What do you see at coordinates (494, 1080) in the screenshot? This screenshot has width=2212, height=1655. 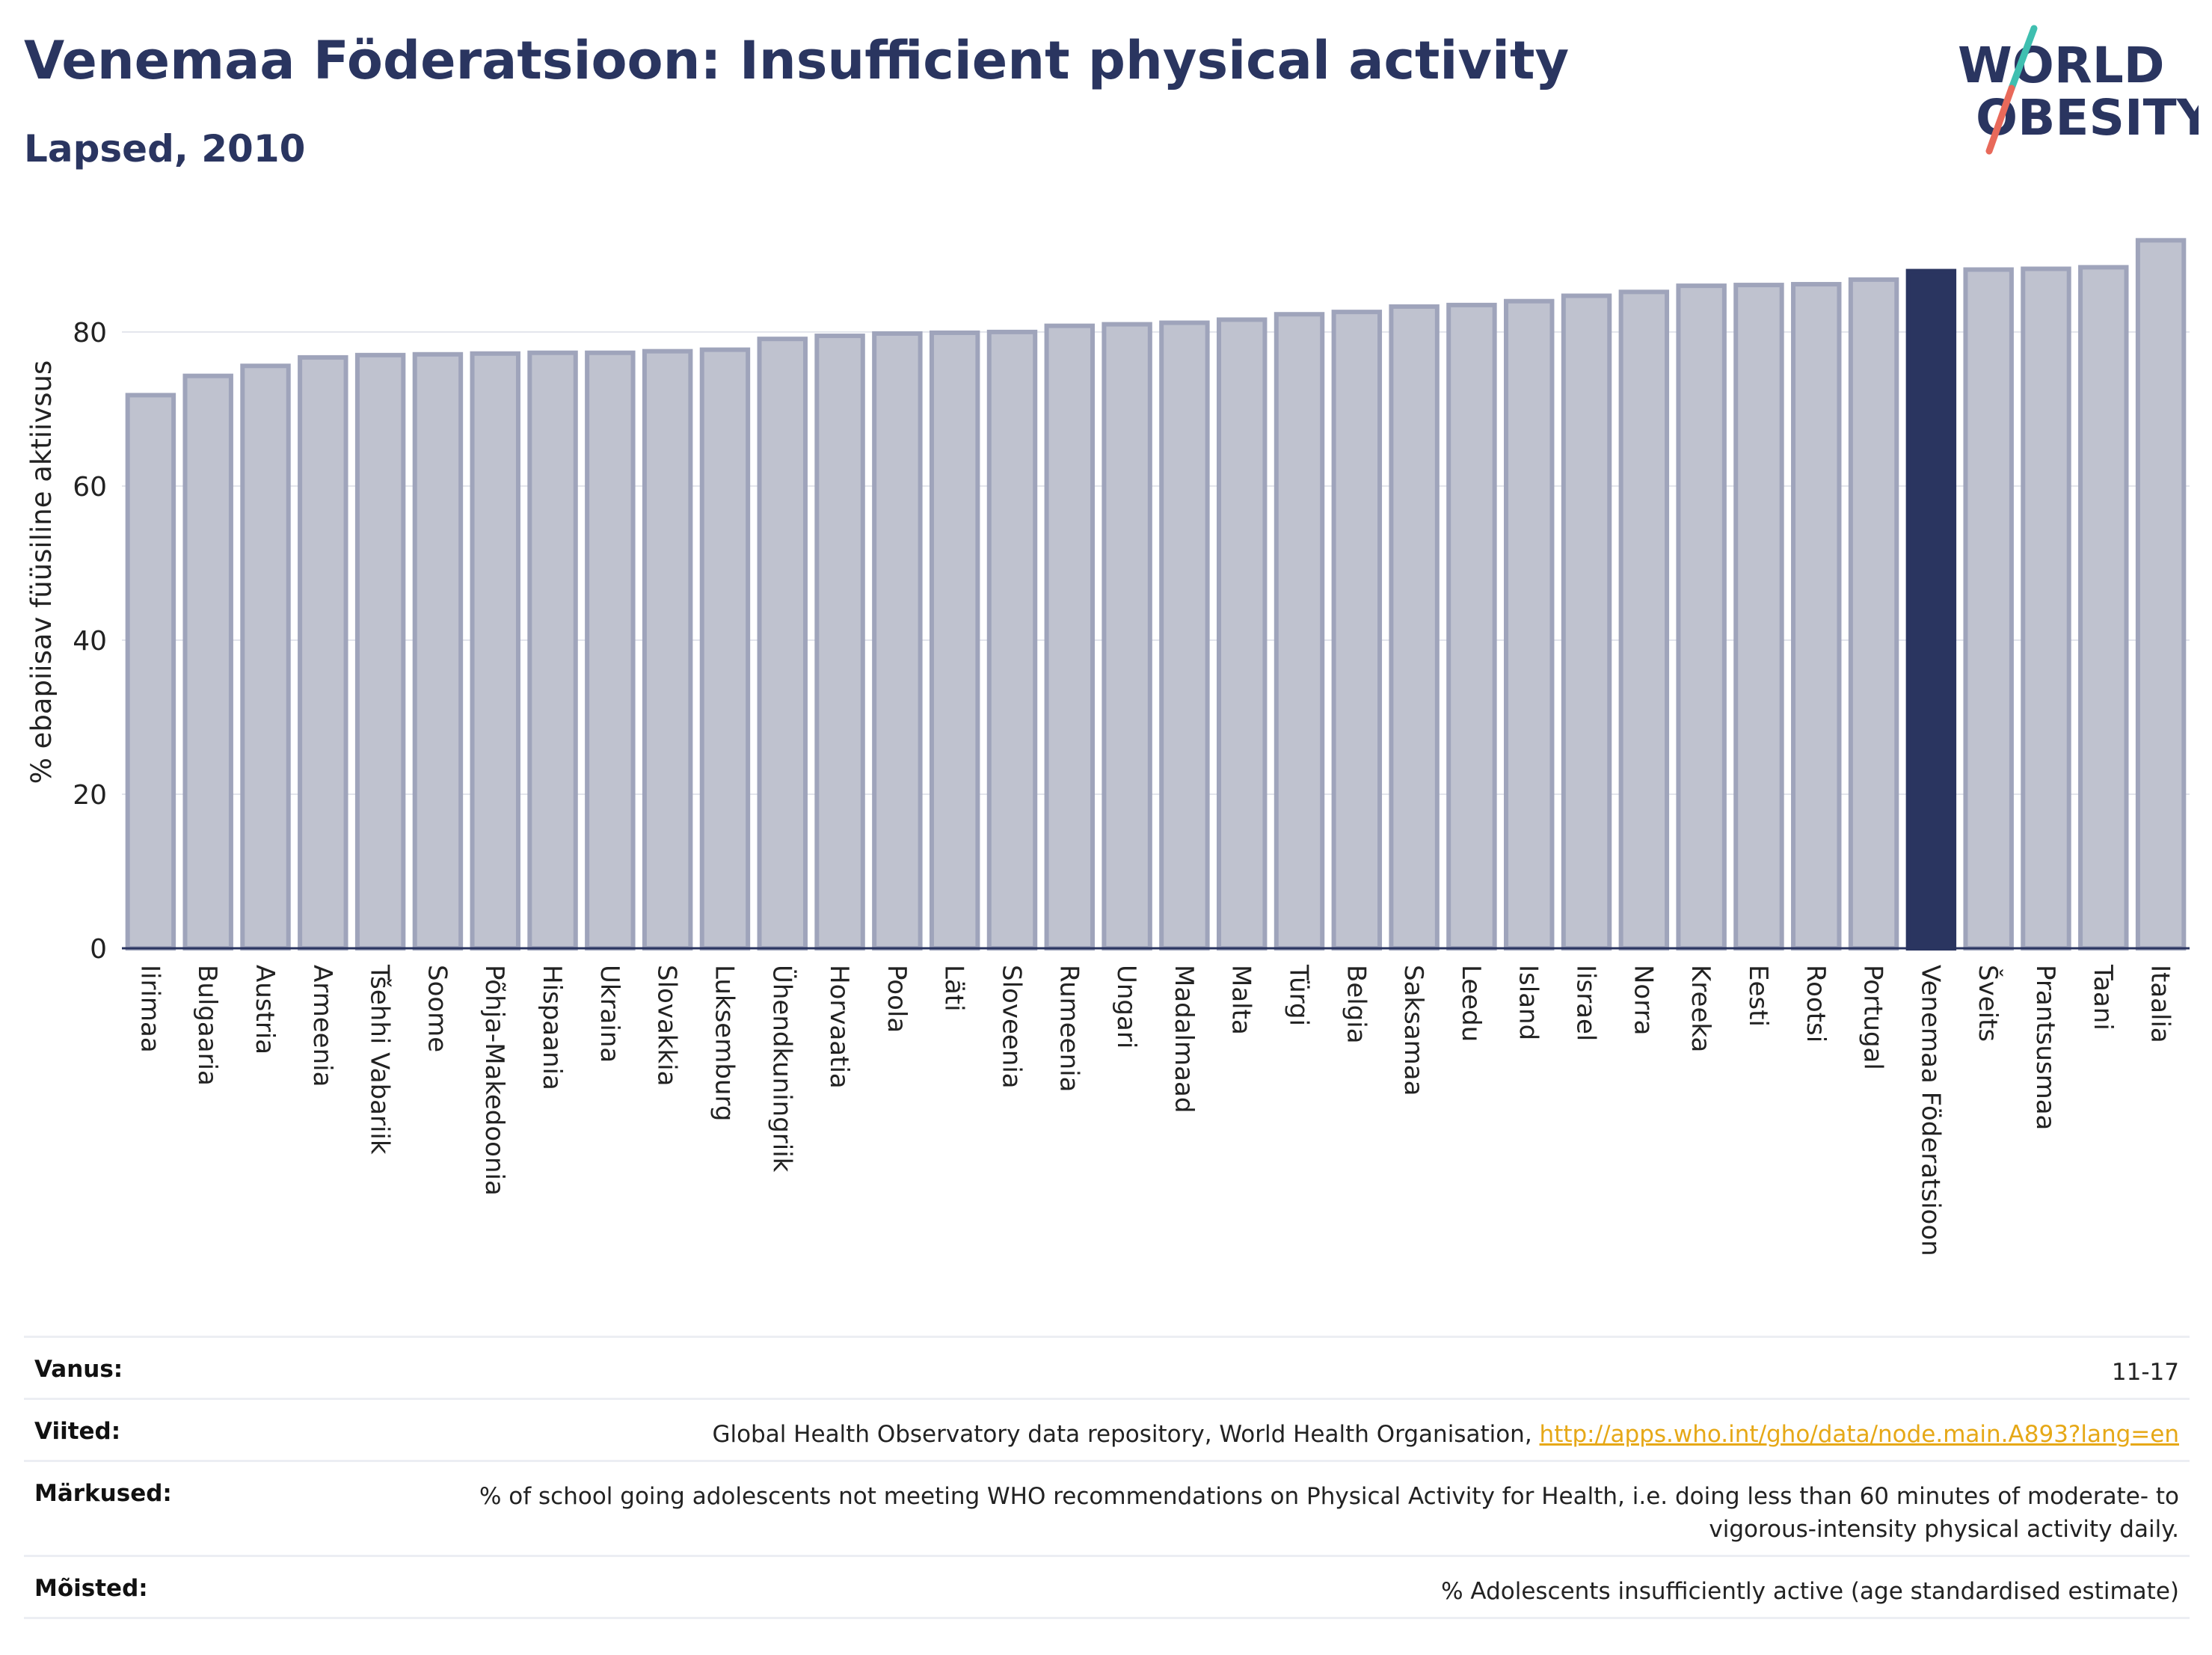 I see `x-tick-label: Põhja-Makedoonia` at bounding box center [494, 1080].